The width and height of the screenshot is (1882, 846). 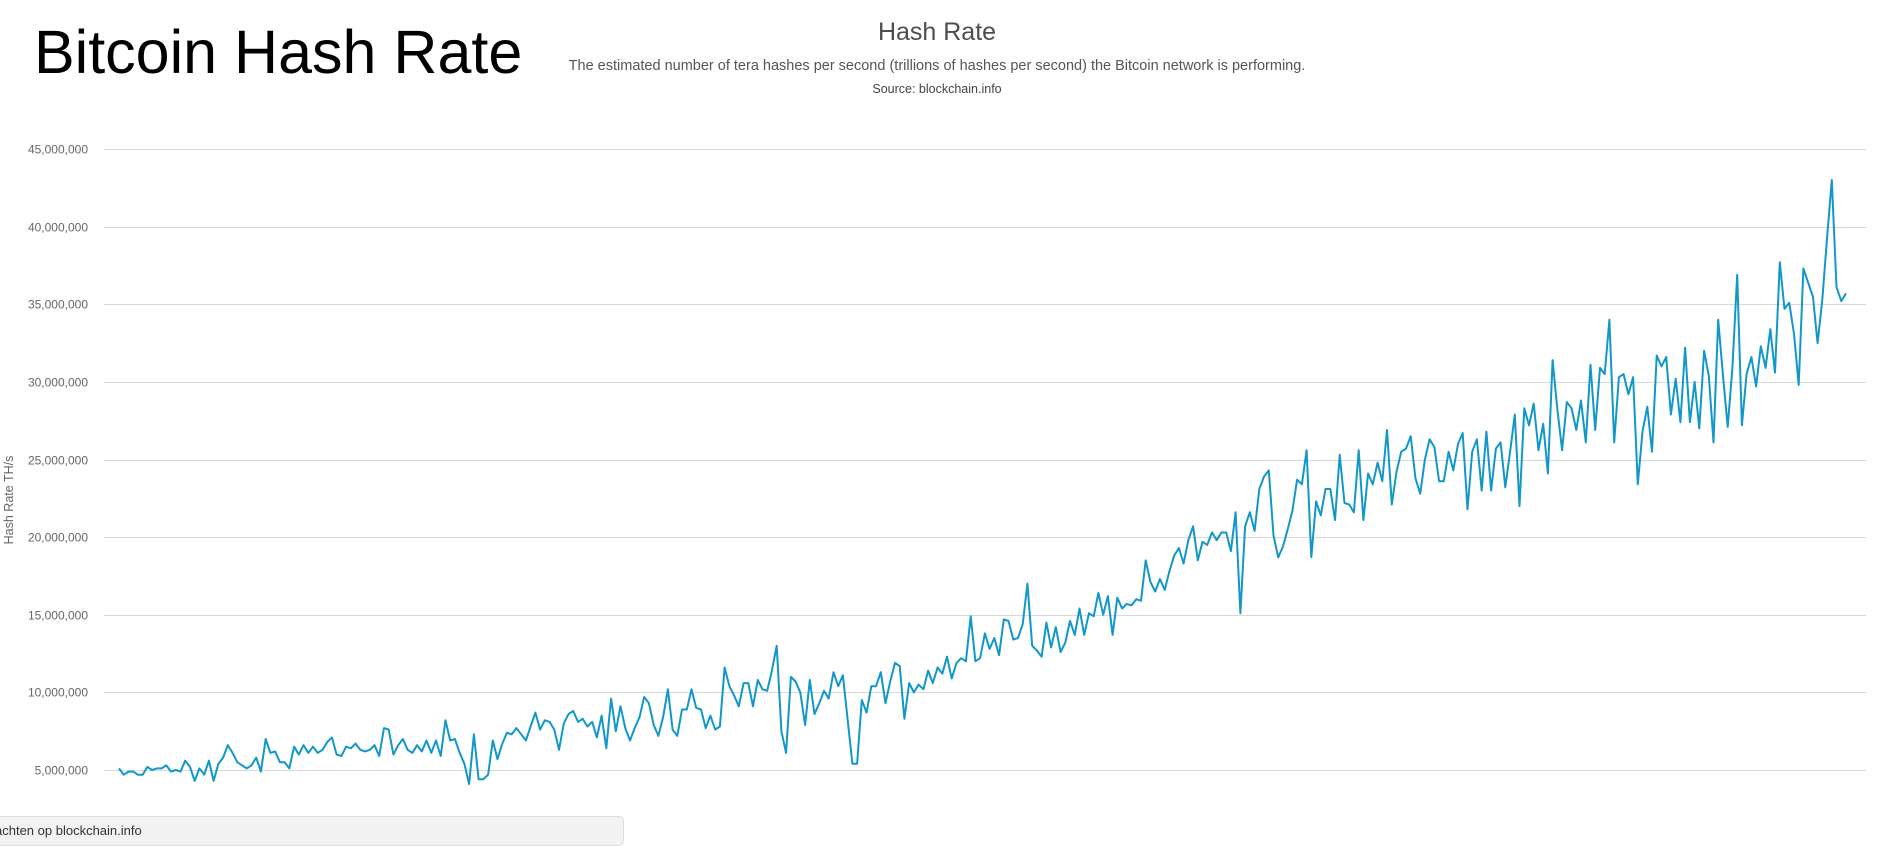 What do you see at coordinates (58, 150) in the screenshot?
I see `y-tick-label: 45,000,000` at bounding box center [58, 150].